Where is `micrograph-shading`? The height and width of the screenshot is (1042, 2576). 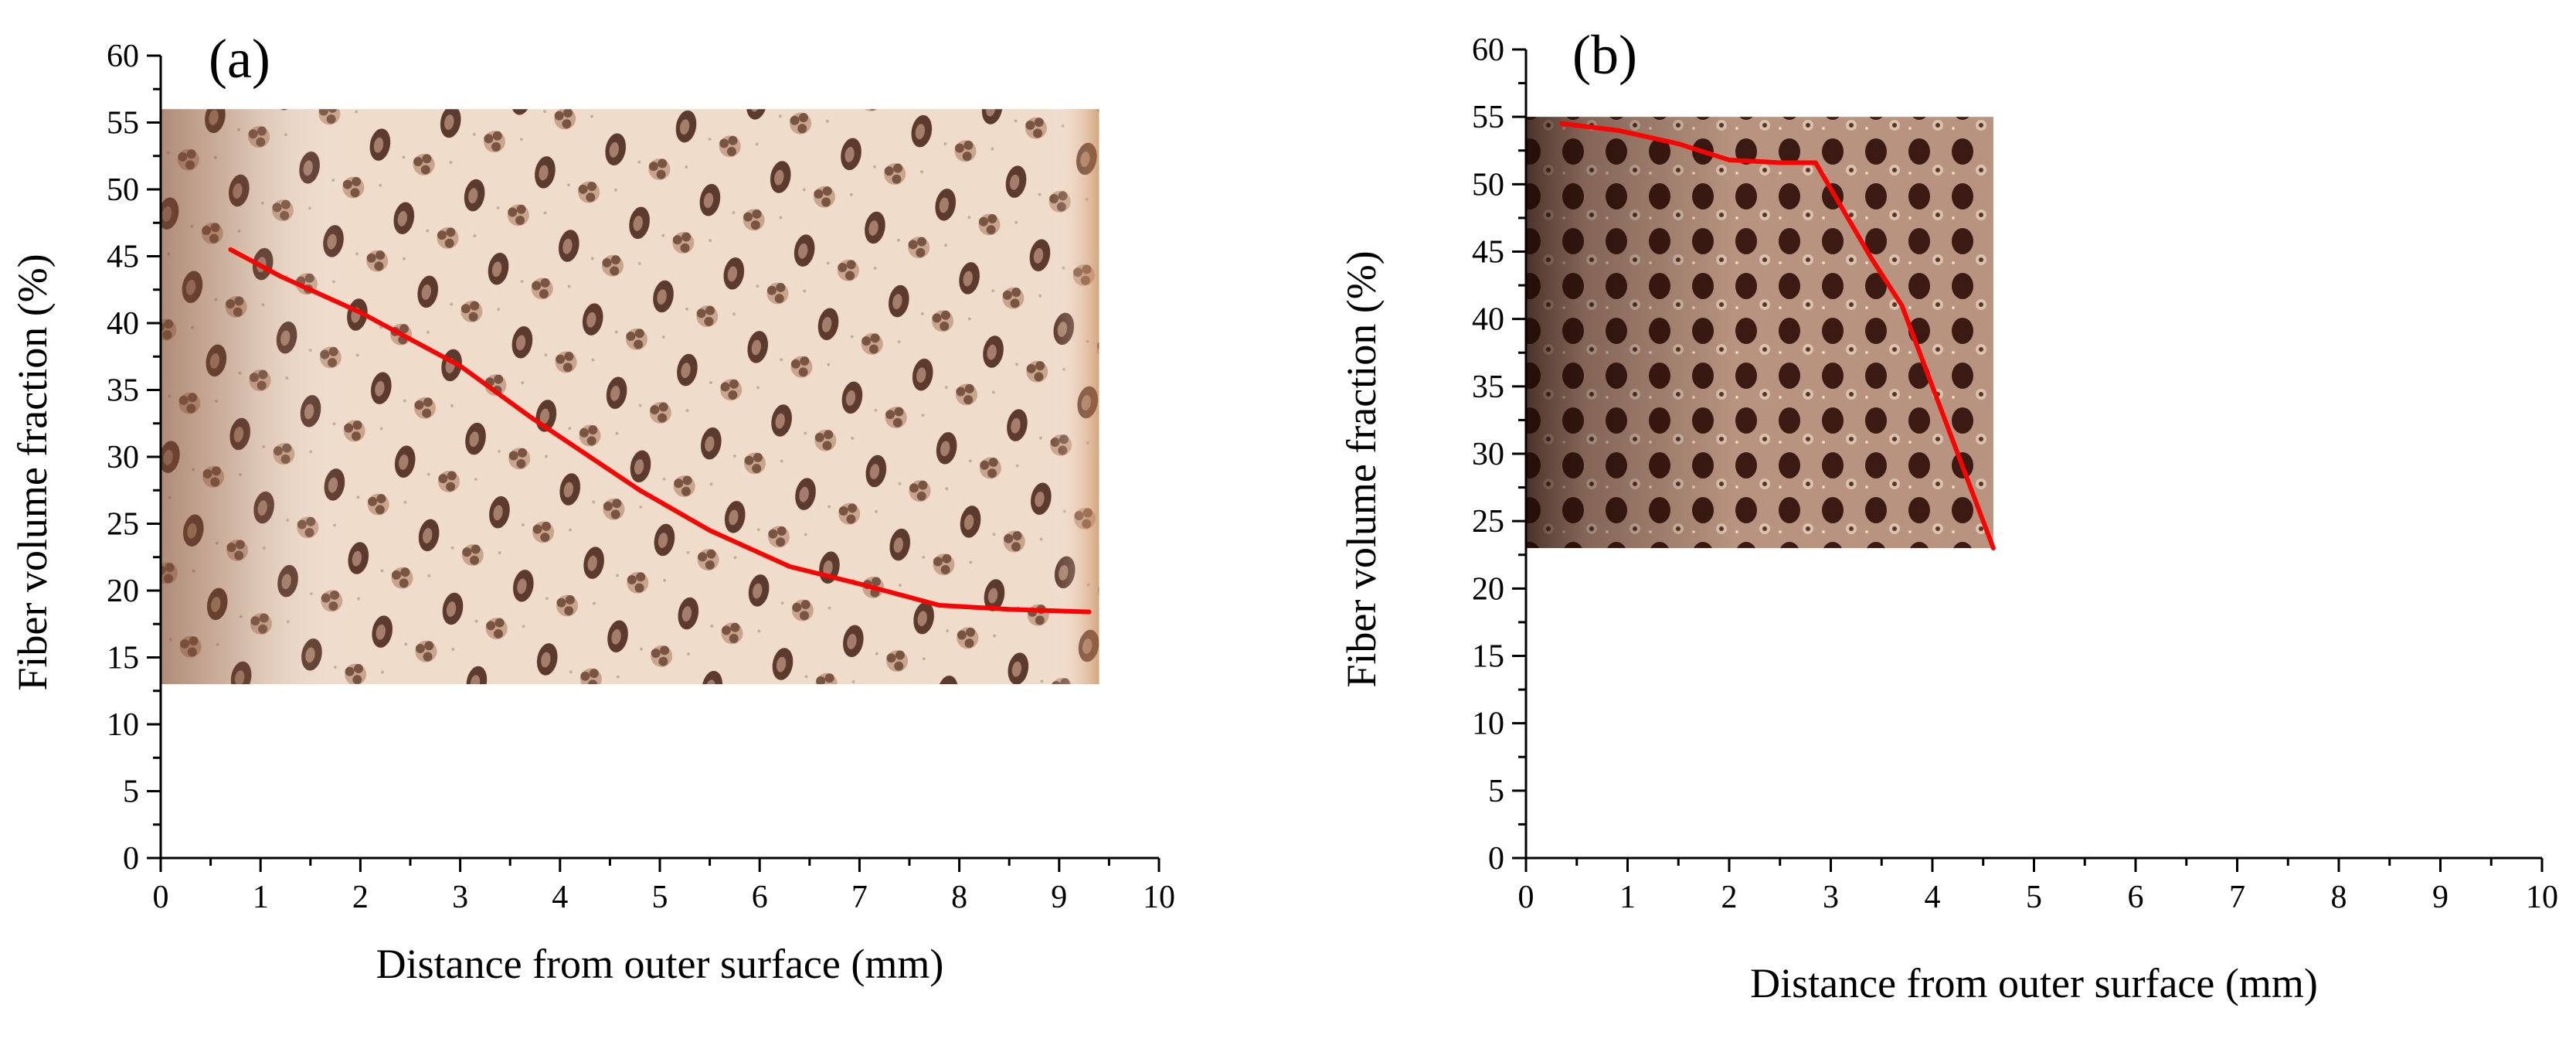 micrograph-shading is located at coordinates (1759, 333).